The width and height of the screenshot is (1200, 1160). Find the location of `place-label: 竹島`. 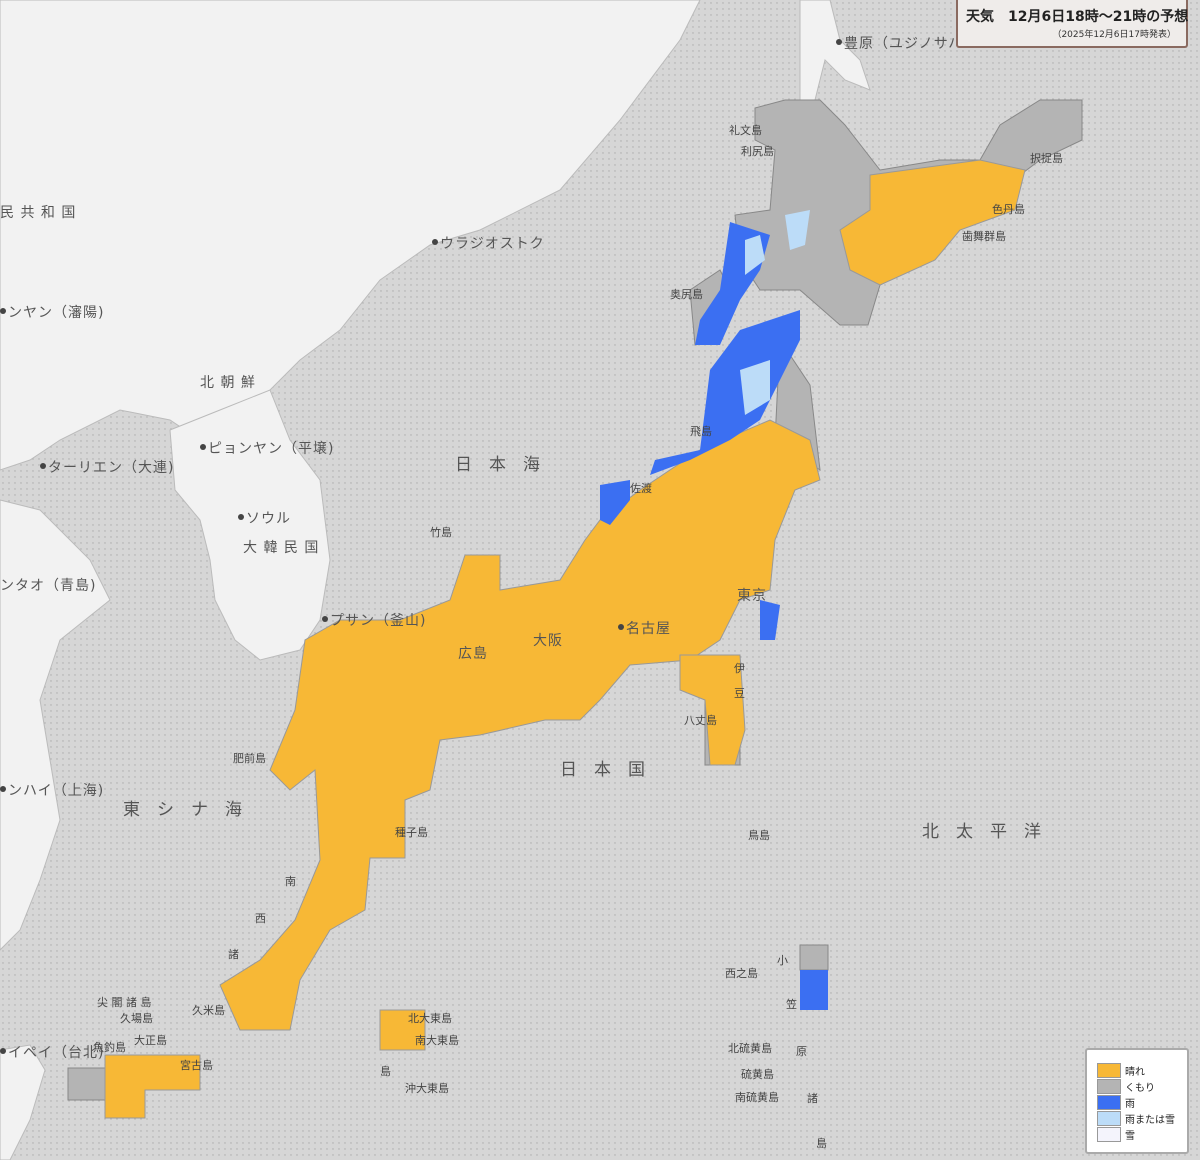

place-label: 竹島 is located at coordinates (441, 532).